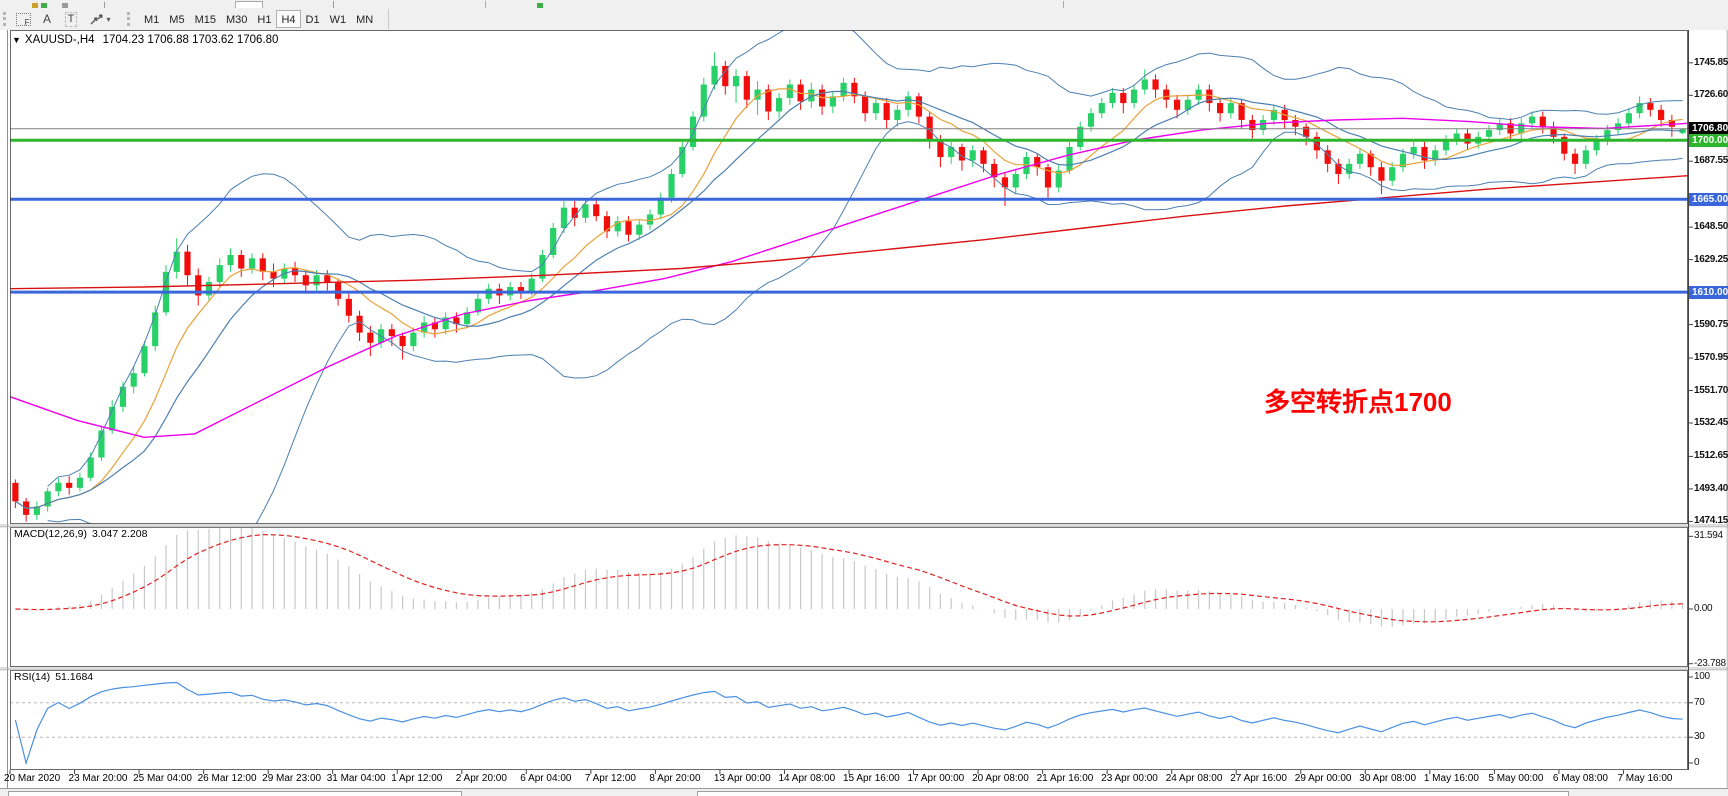 The height and width of the screenshot is (796, 1728). I want to click on price-axis-tick: 1629.25, so click(1711, 259).